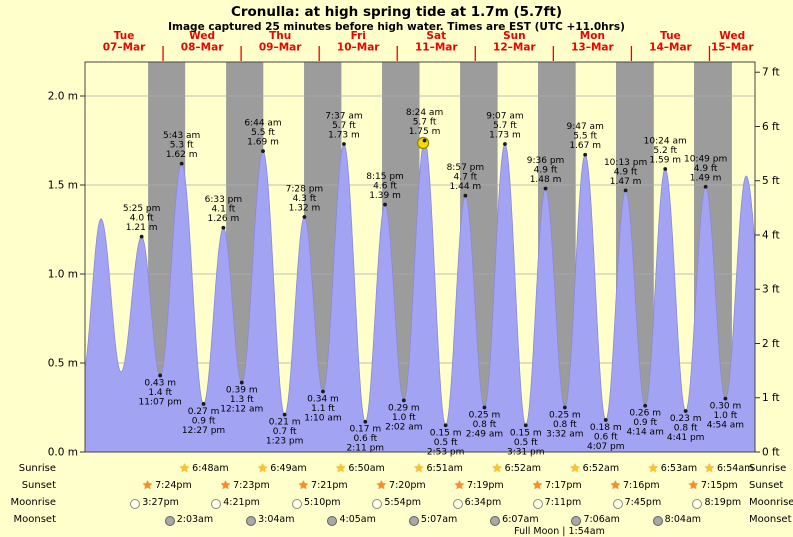 The width and height of the screenshot is (793, 537). I want to click on high-tide-m: 1.44 m, so click(466, 187).